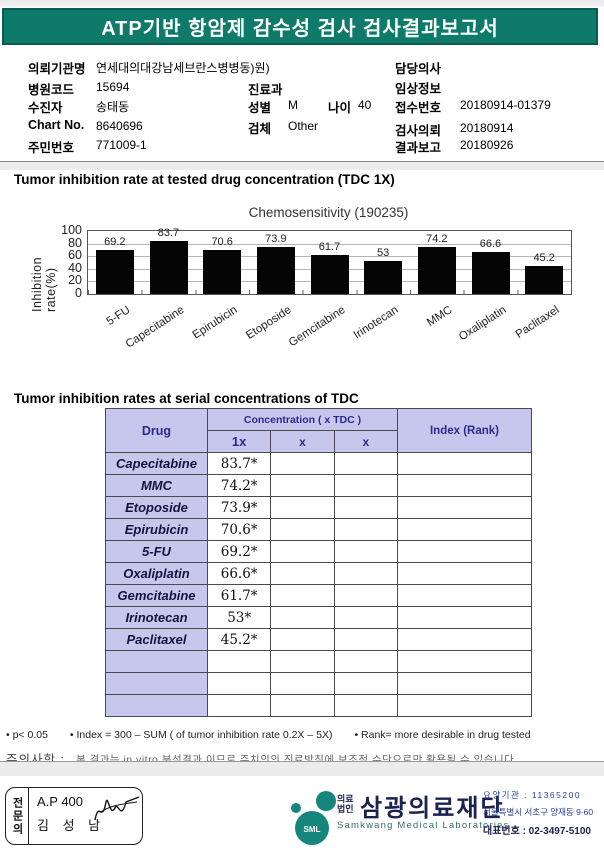  Describe the element at coordinates (482, 324) in the screenshot. I see `x-label: Oxaliplatin` at that location.